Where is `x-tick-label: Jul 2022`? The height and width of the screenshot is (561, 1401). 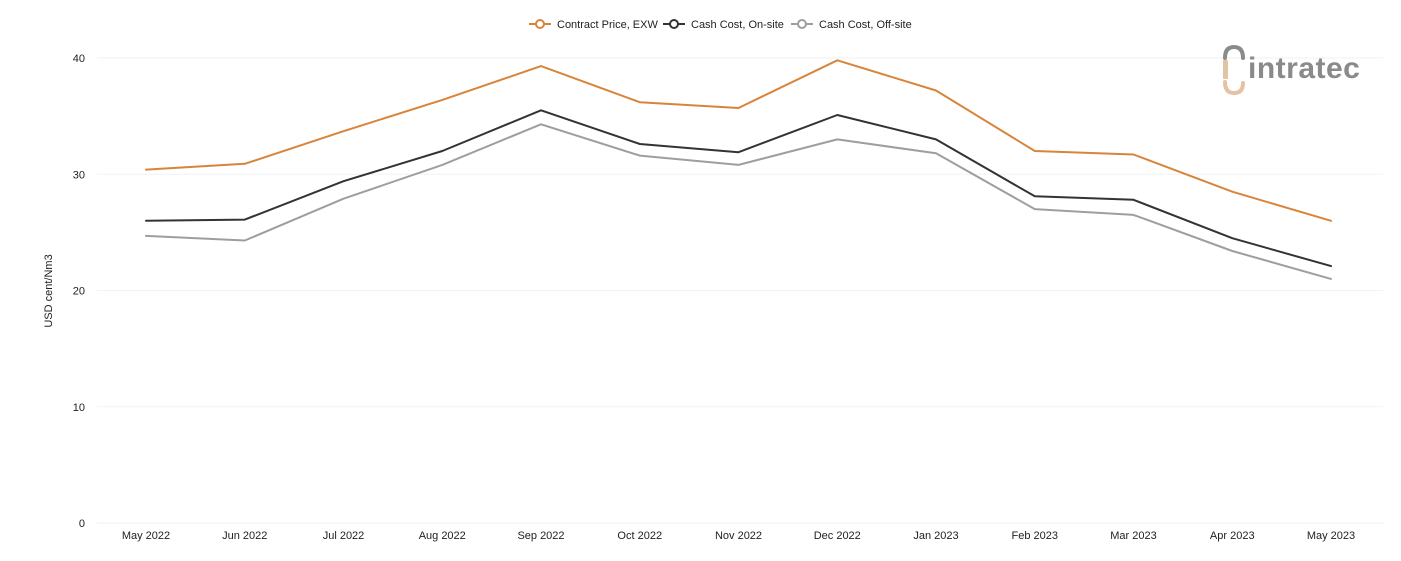
x-tick-label: Jul 2022 is located at coordinates (344, 536).